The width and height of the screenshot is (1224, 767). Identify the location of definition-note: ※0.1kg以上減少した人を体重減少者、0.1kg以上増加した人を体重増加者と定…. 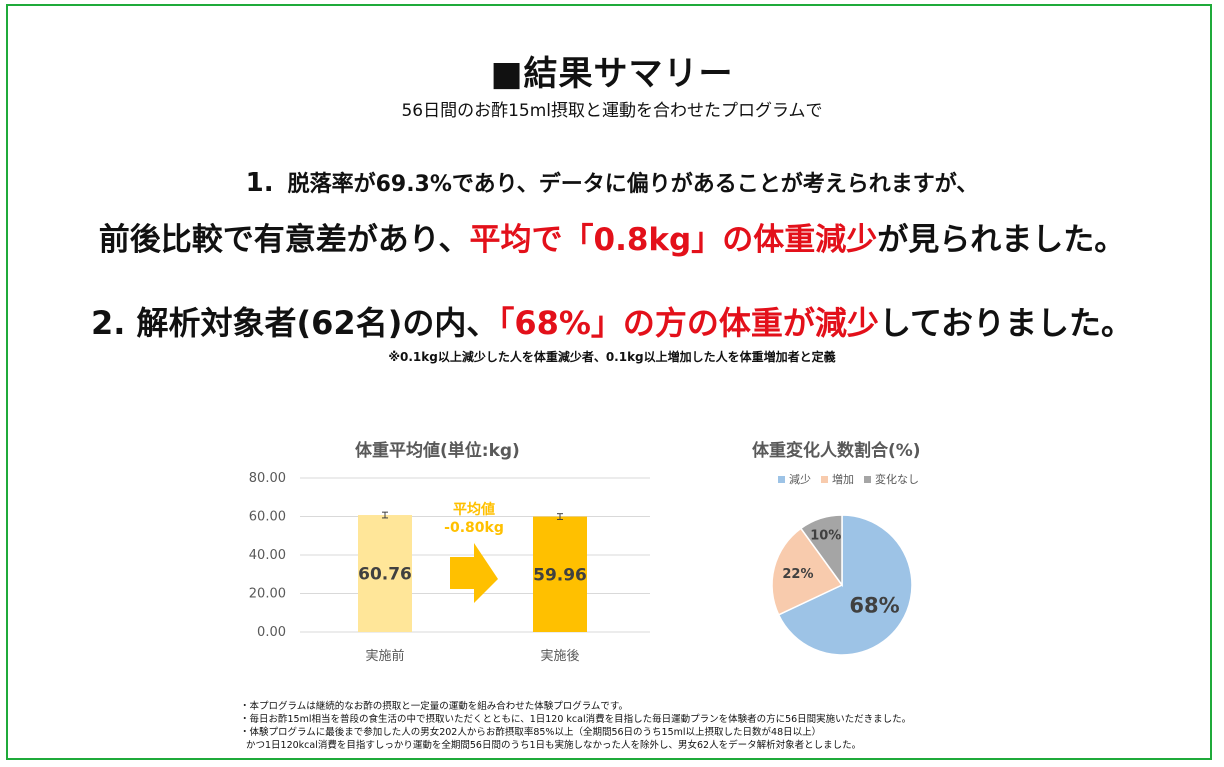
(612, 357).